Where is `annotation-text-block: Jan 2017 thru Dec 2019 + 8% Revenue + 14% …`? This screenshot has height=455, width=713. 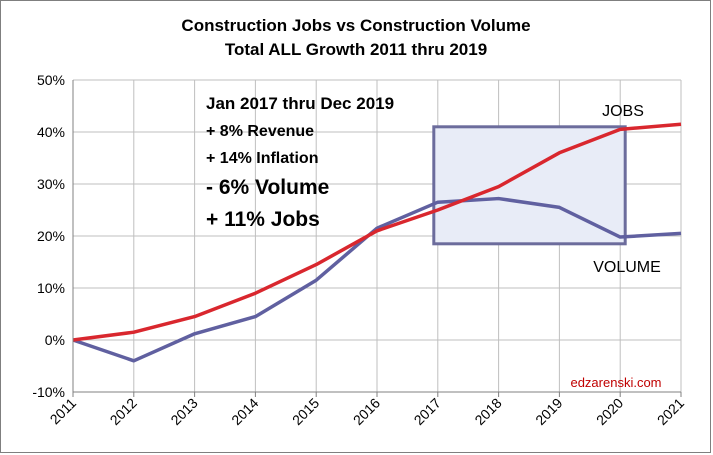
annotation-text-block: Jan 2017 thru Dec 2019 + 8% Revenue + 14% … is located at coordinates (300, 162).